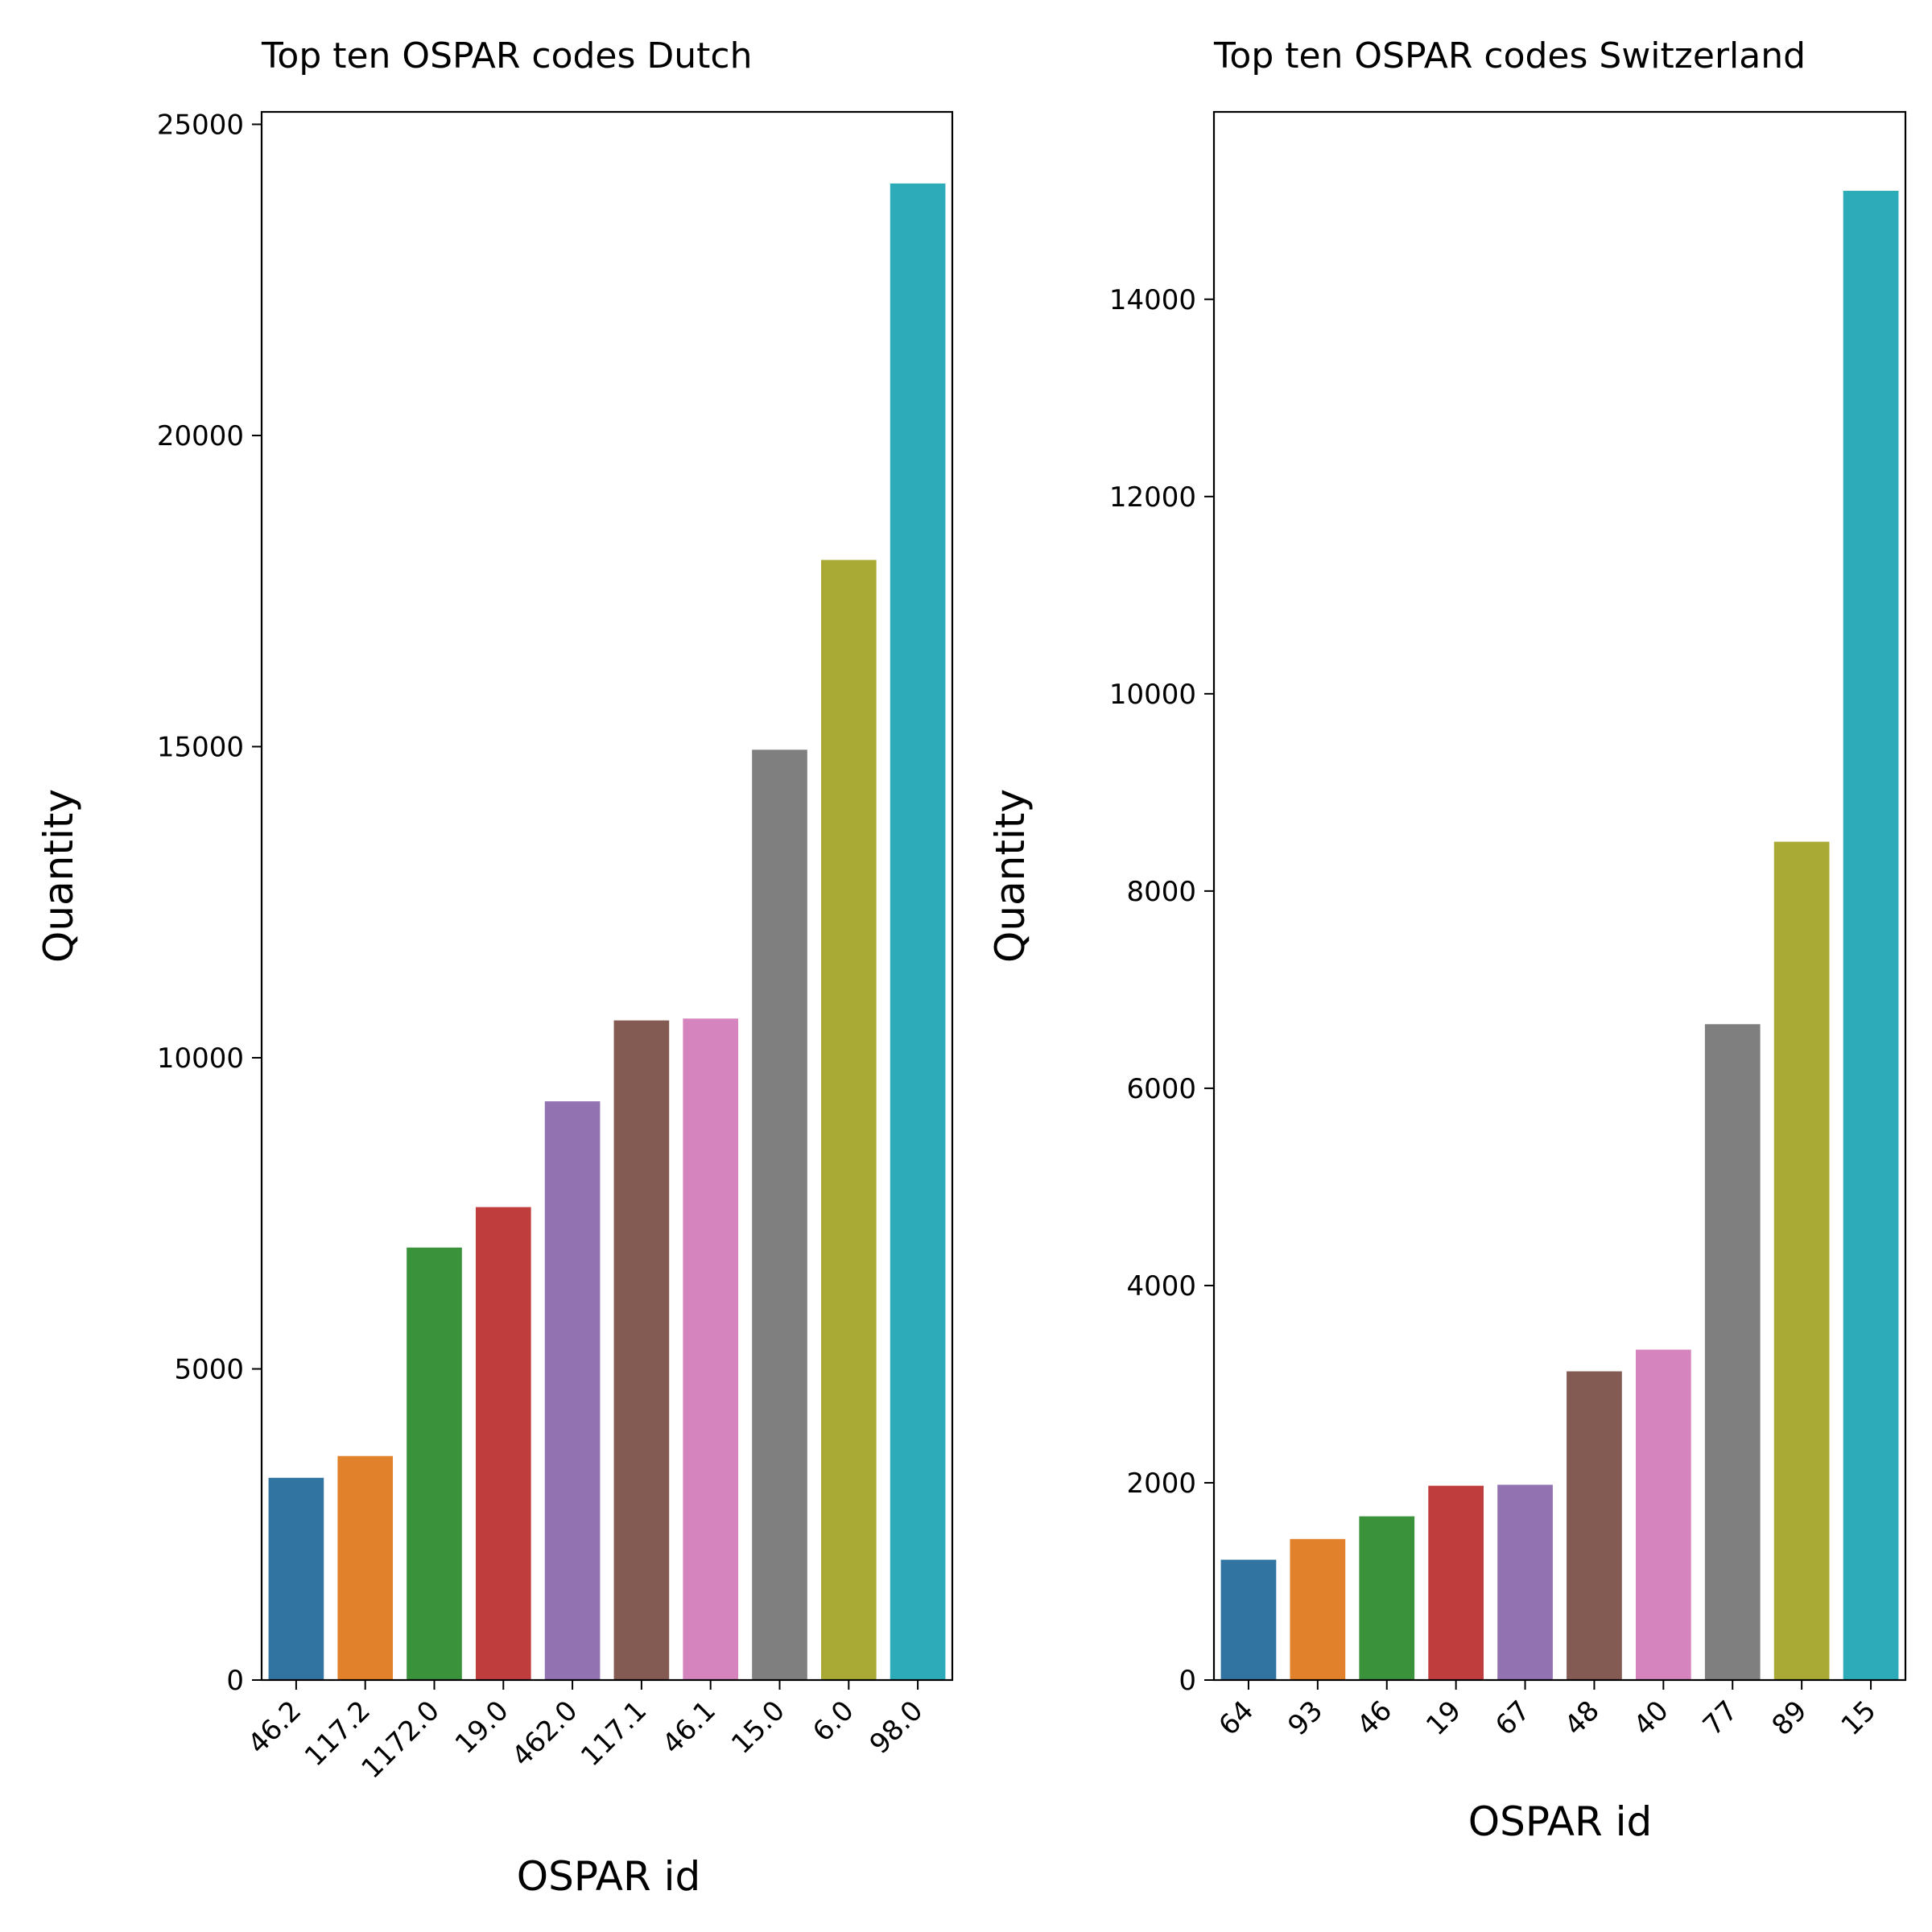 This screenshot has height=1932, width=1932. What do you see at coordinates (507, 55) in the screenshot?
I see `chart-title: Top ten OSPAR codes Dutch` at bounding box center [507, 55].